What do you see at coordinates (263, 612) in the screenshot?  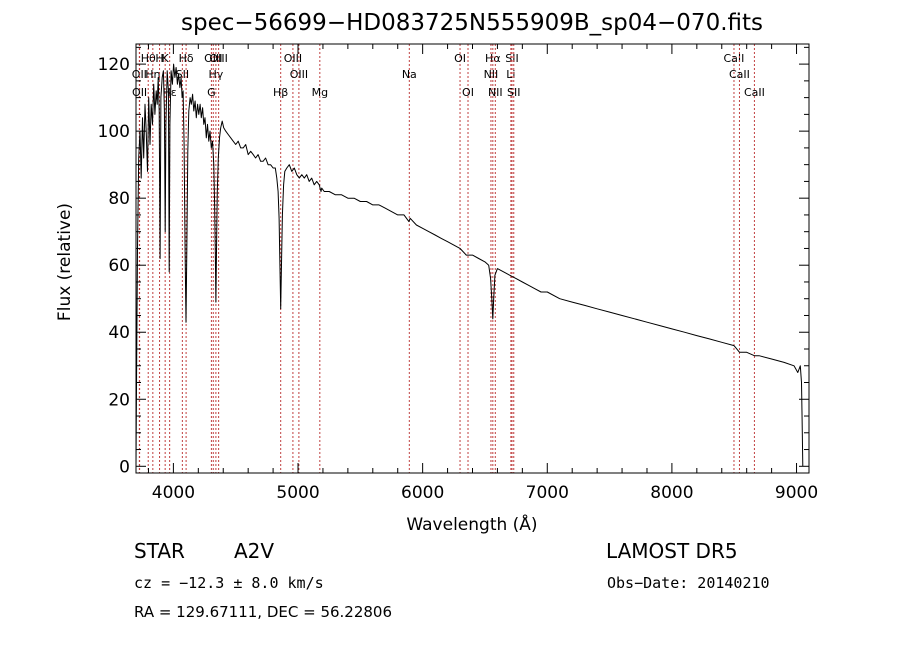 I see `coordinates-text: RA = 129.67111, DEC = 56.22806` at bounding box center [263, 612].